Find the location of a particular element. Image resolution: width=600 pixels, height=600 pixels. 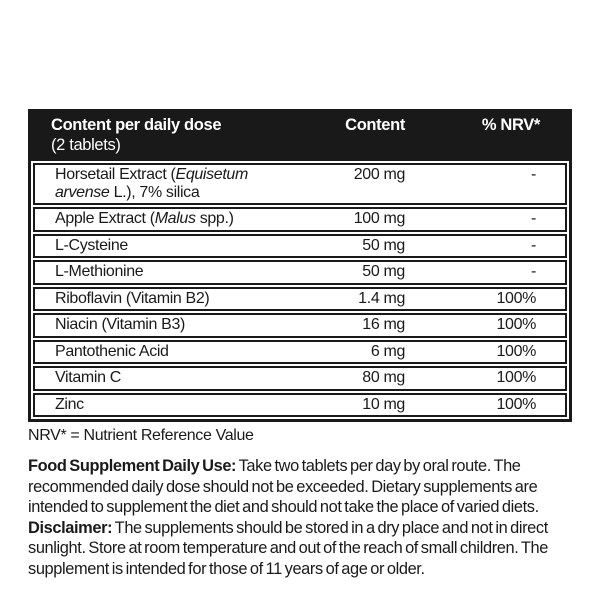

ingredient-name: L-Cysteine is located at coordinates (160, 246).